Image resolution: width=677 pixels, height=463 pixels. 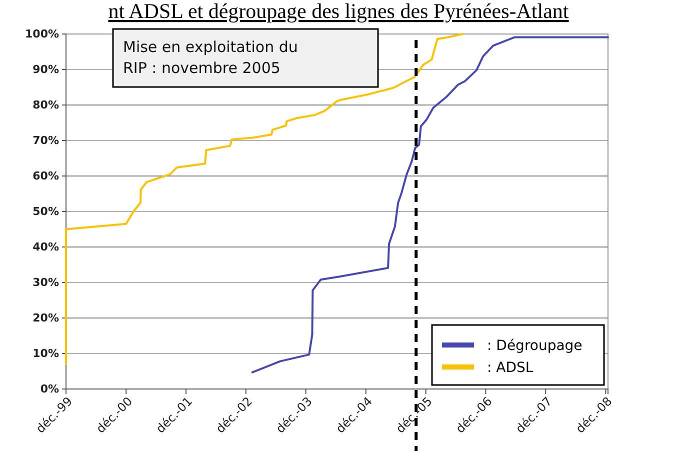 I want to click on y-tick-label: 100%, so click(x=42, y=34).